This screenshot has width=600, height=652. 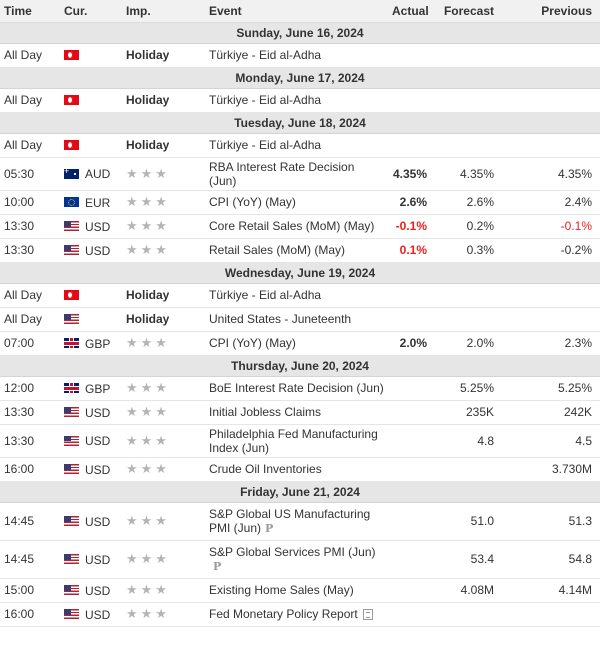 I want to click on flag-gb-icon, so click(x=71, y=388).